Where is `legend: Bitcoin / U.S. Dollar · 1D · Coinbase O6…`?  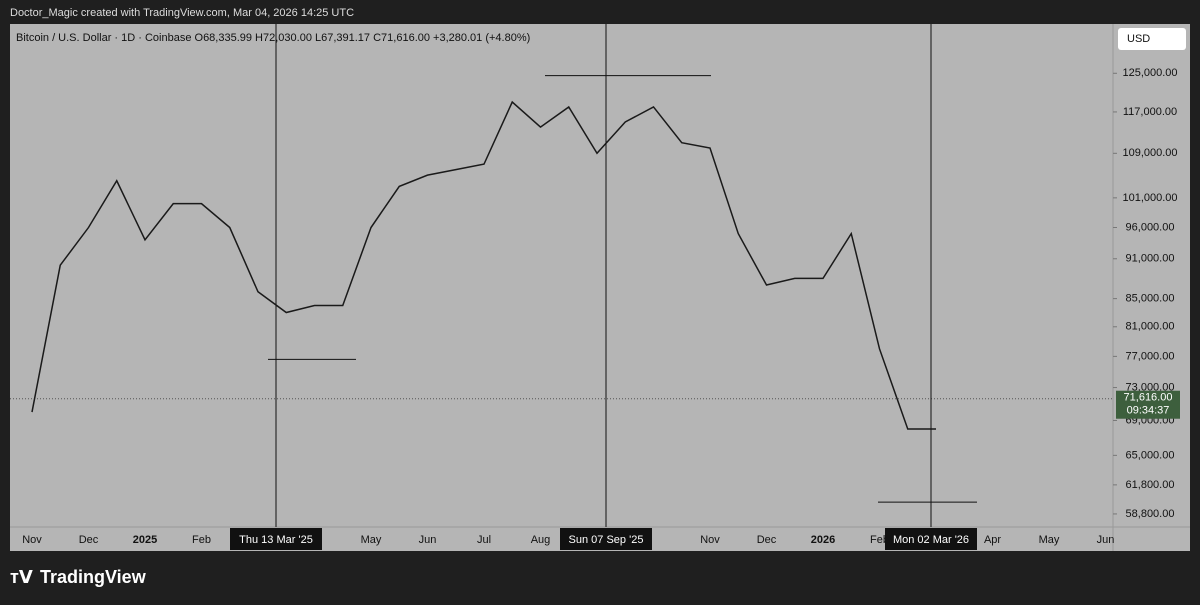
legend: Bitcoin / U.S. Dollar · 1D · Coinbase O6… is located at coordinates (273, 38).